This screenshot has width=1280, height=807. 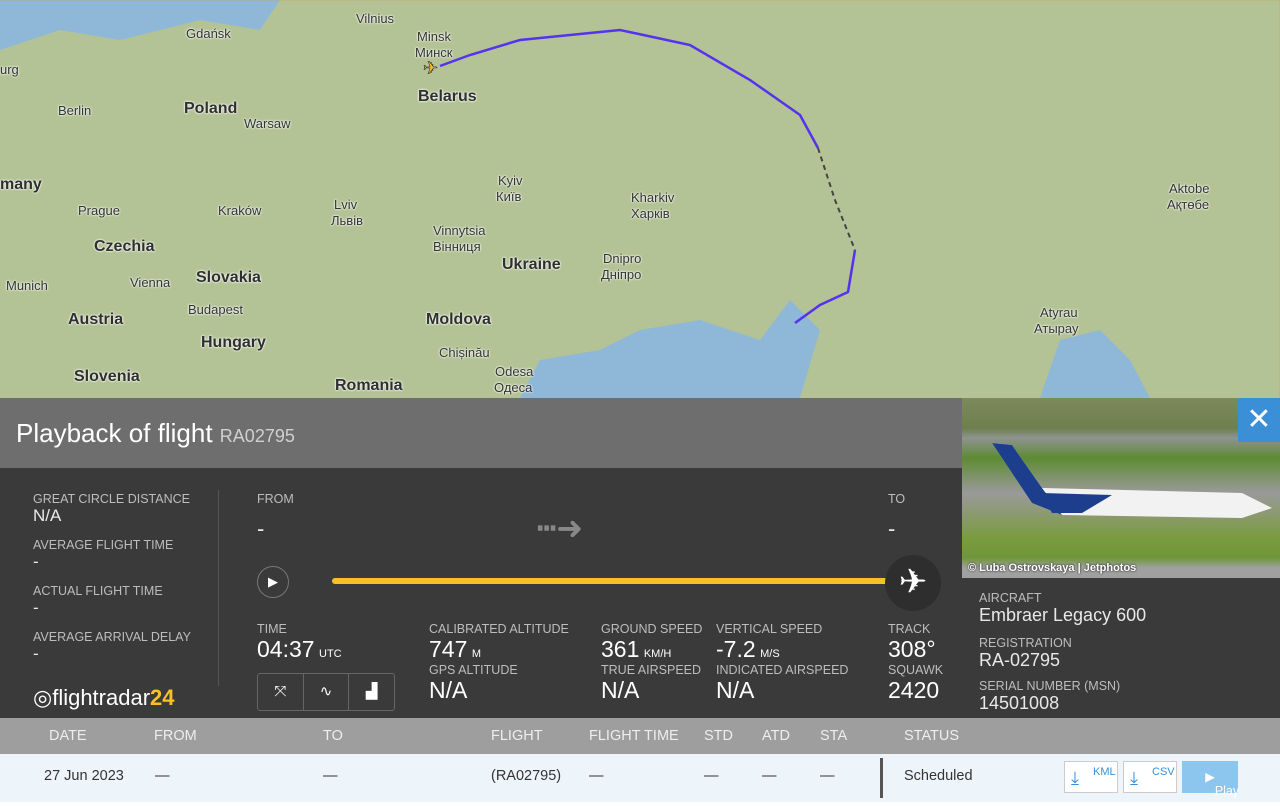 What do you see at coordinates (371, 691) in the screenshot?
I see `chart-icon: ▟` at bounding box center [371, 691].